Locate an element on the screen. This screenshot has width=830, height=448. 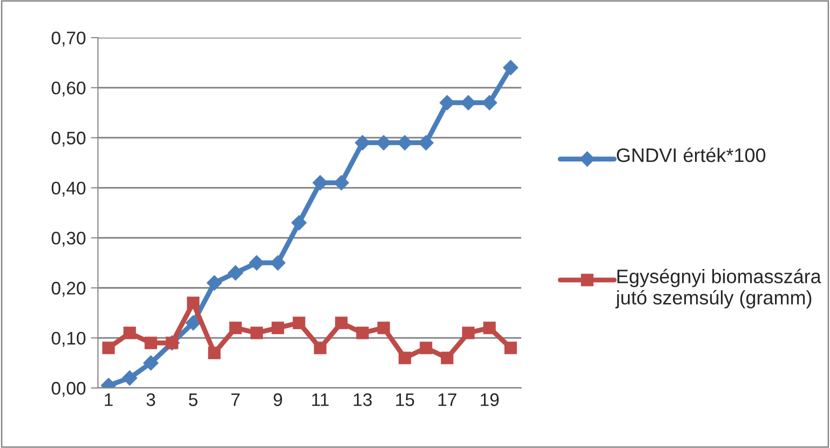
legend-label: GNDVI érték*100 is located at coordinates (691, 155).